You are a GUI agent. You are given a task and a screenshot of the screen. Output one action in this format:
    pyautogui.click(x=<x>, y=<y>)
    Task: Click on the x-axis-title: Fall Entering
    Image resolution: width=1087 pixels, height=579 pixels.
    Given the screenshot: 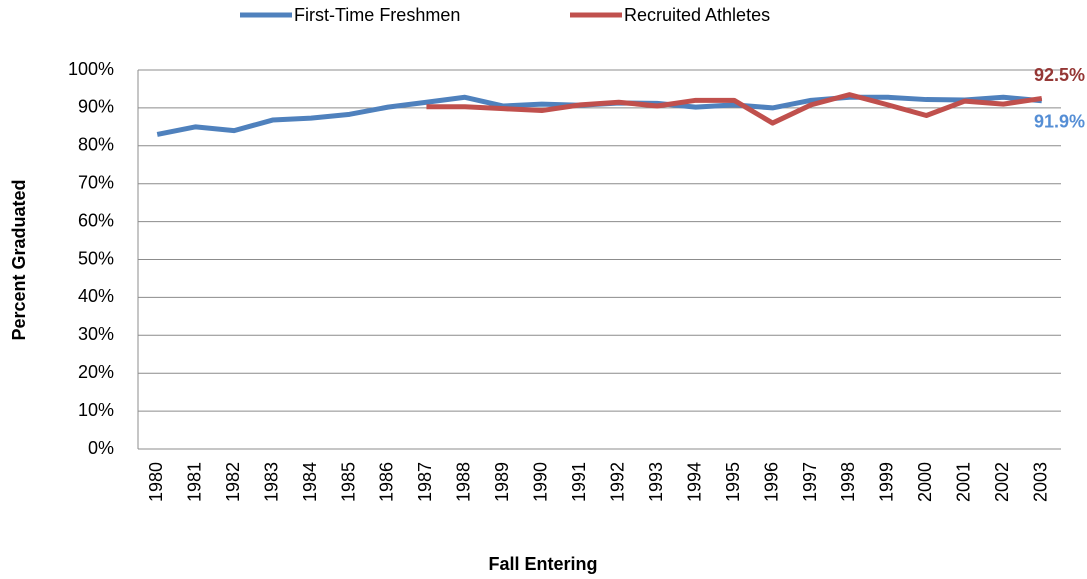 What is the action you would take?
    pyautogui.click(x=542, y=564)
    